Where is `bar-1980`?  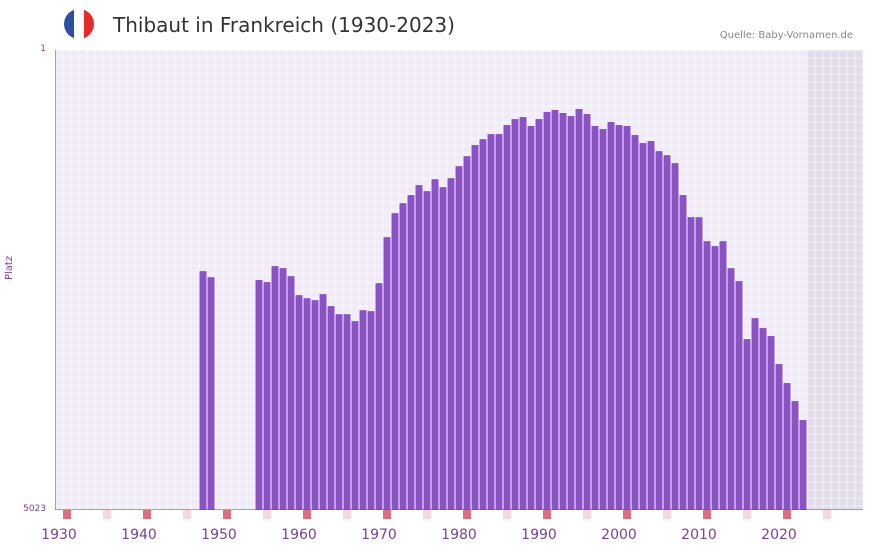 bar-1980 is located at coordinates (475, 327).